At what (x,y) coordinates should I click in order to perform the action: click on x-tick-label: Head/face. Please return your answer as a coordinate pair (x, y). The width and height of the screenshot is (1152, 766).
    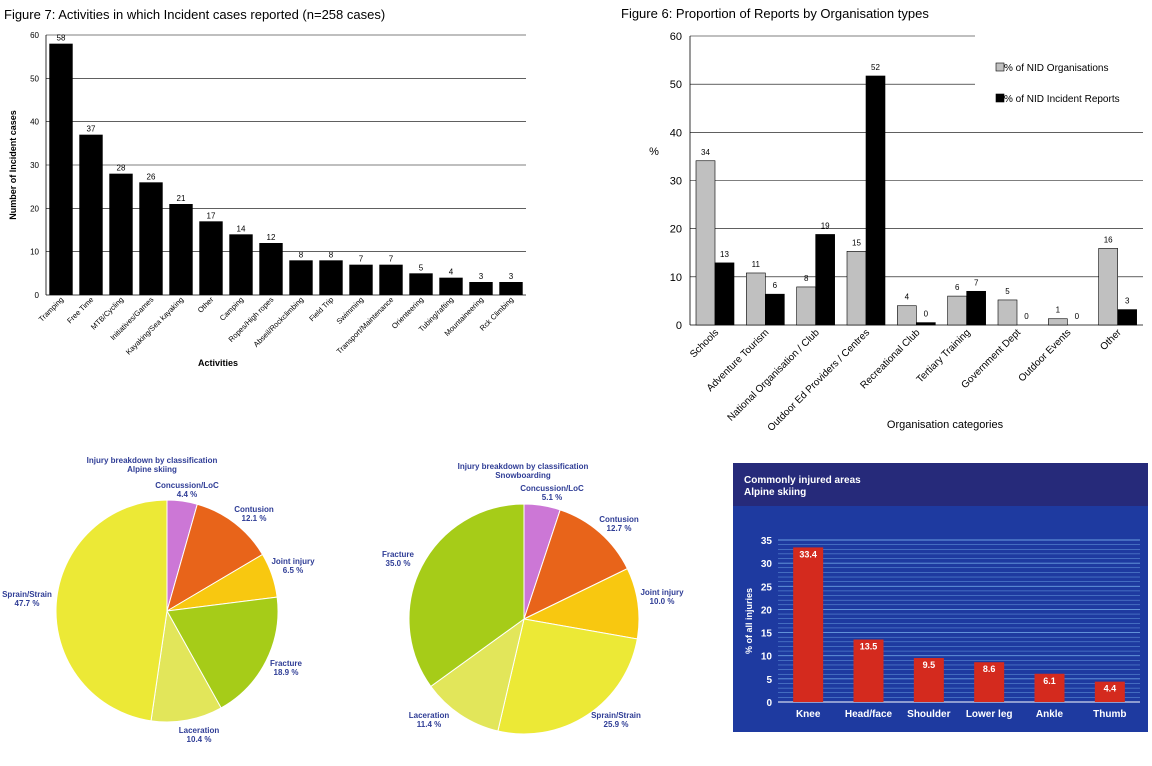
    Looking at the image, I should click on (869, 714).